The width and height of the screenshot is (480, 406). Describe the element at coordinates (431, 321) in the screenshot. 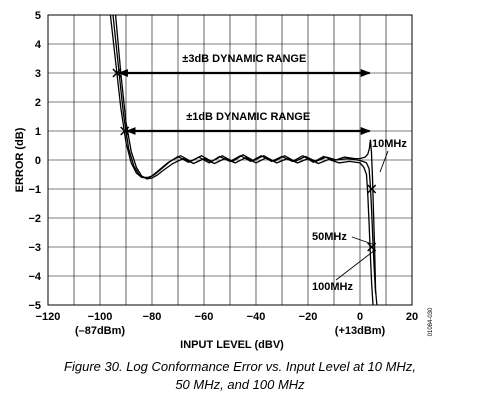

I see `document-id: 01084-030` at that location.